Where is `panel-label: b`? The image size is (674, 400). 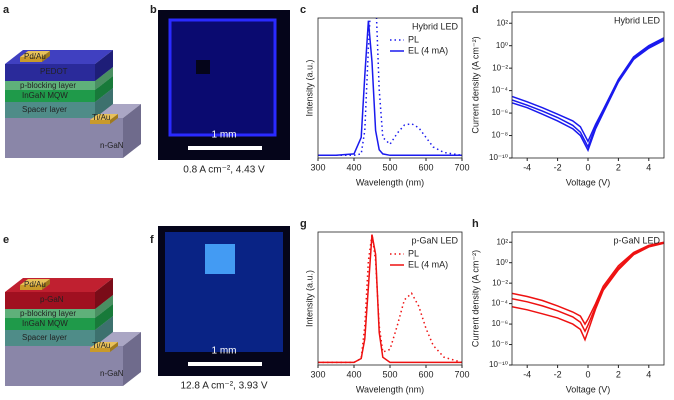 panel-label: b is located at coordinates (153, 10).